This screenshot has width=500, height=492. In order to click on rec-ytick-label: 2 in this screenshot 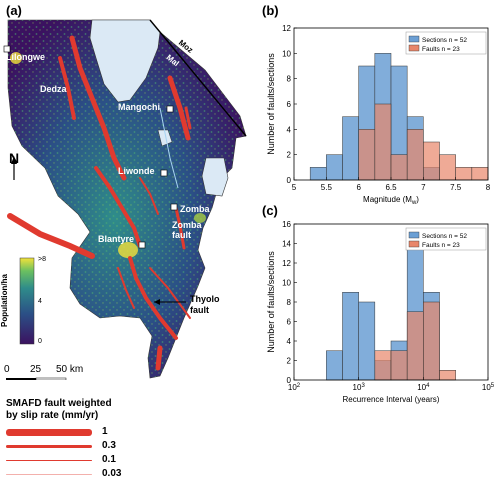, I will do `click(289, 361)`.